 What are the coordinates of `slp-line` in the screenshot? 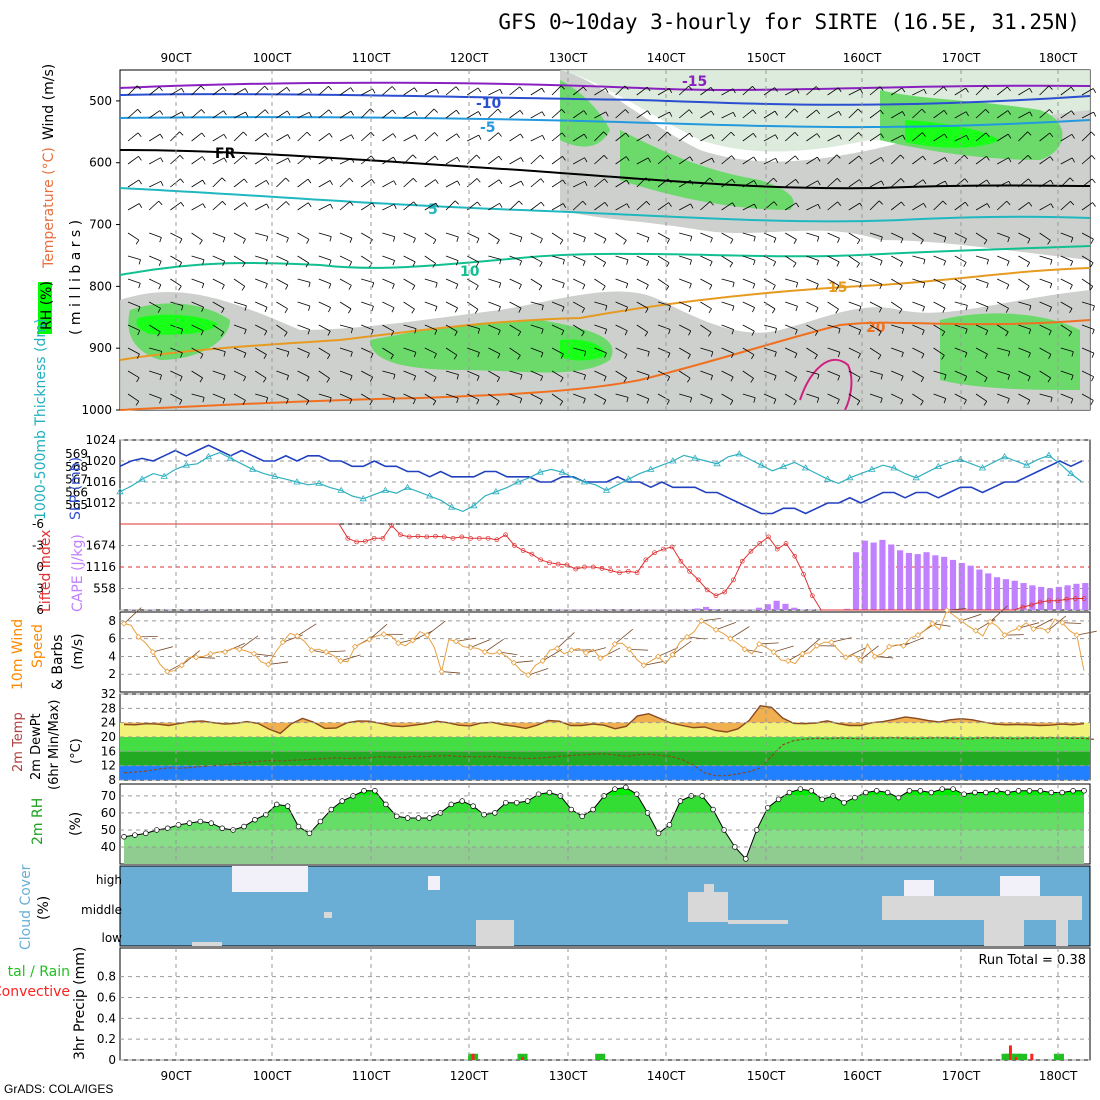 It's located at (601, 479).